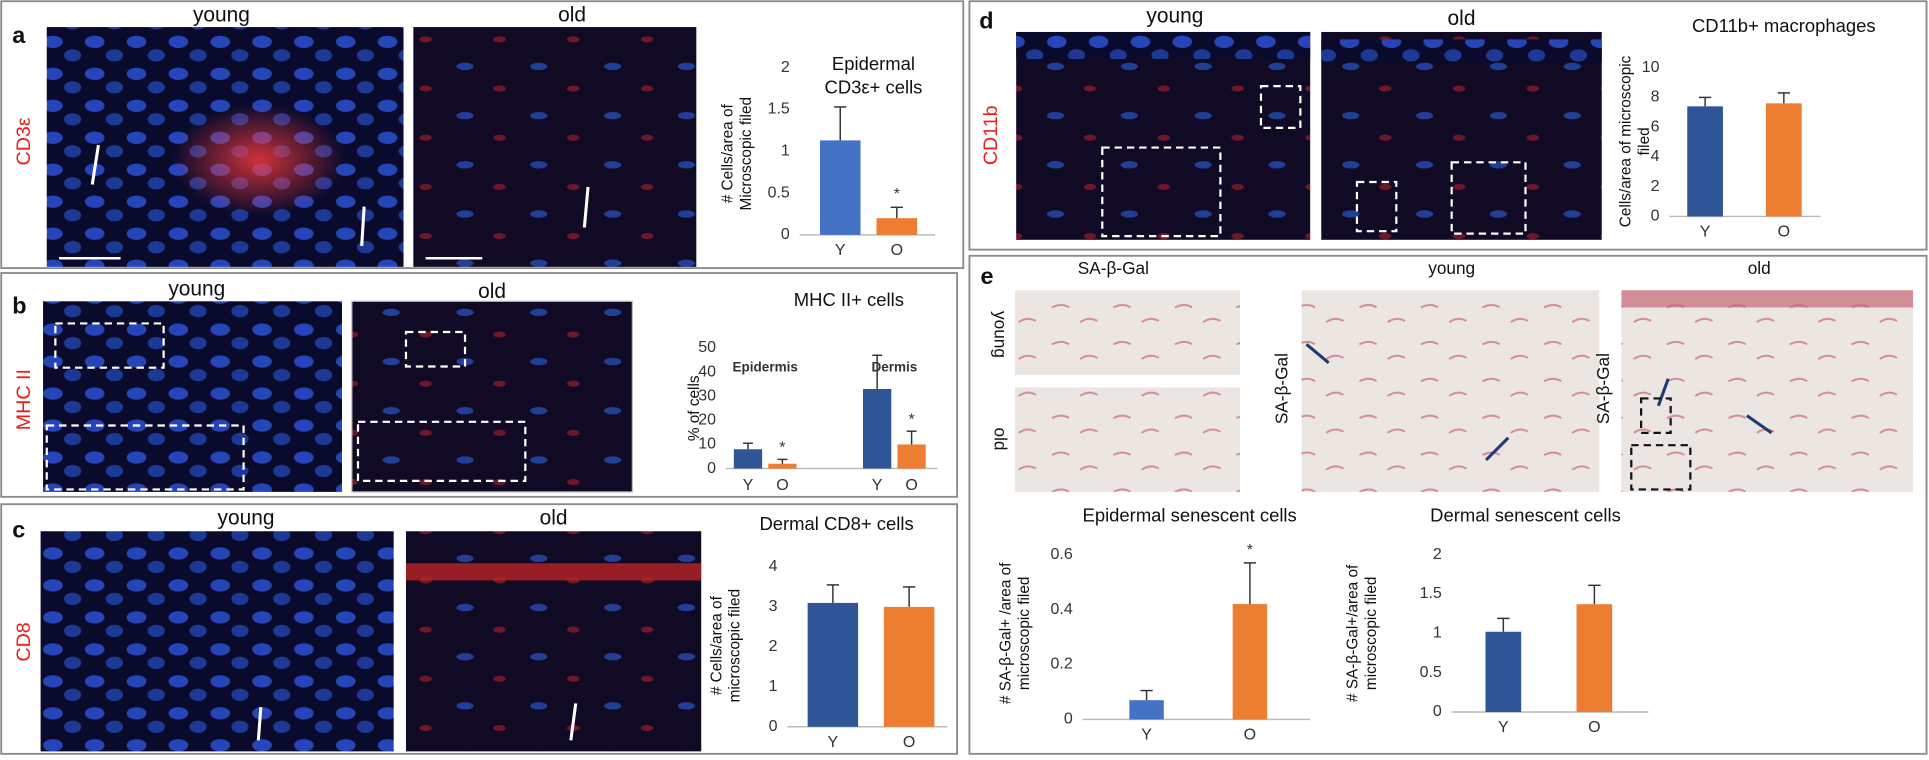  I want to click on y-axis-label: Microscopic filed, so click(746, 154).